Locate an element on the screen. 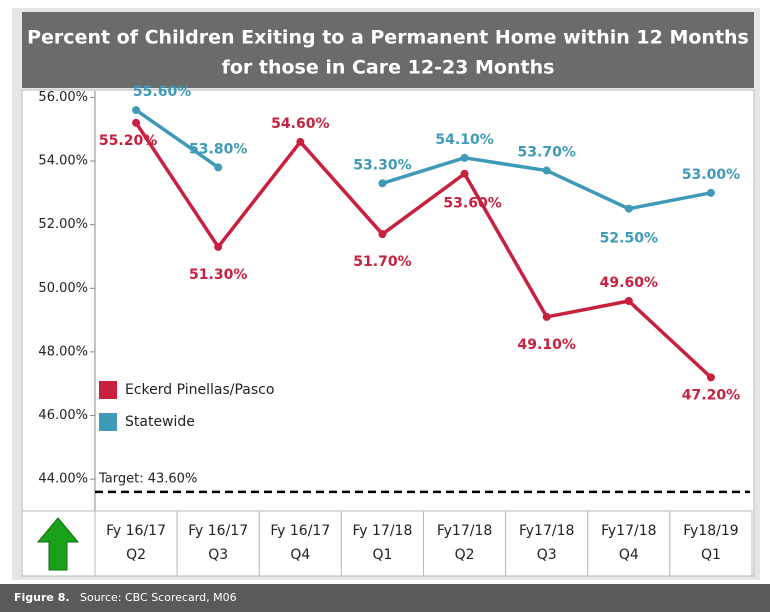 Image resolution: width=770 pixels, height=612 pixels. legend-label: Eckerd Pinellas/Pasco is located at coordinates (199, 390).